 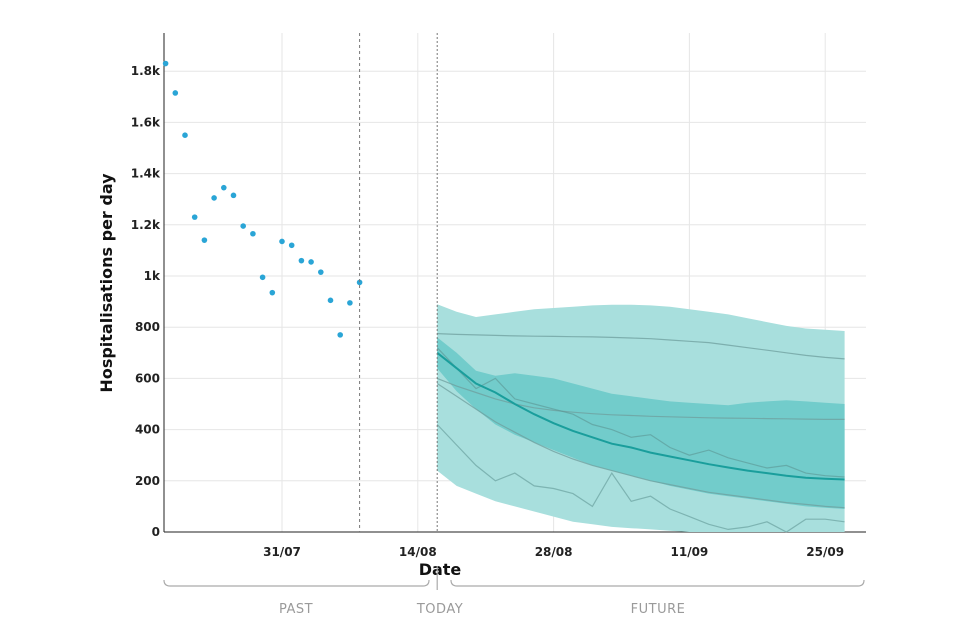 What do you see at coordinates (146, 225) in the screenshot?
I see `y-tick-label: 1.2k` at bounding box center [146, 225].